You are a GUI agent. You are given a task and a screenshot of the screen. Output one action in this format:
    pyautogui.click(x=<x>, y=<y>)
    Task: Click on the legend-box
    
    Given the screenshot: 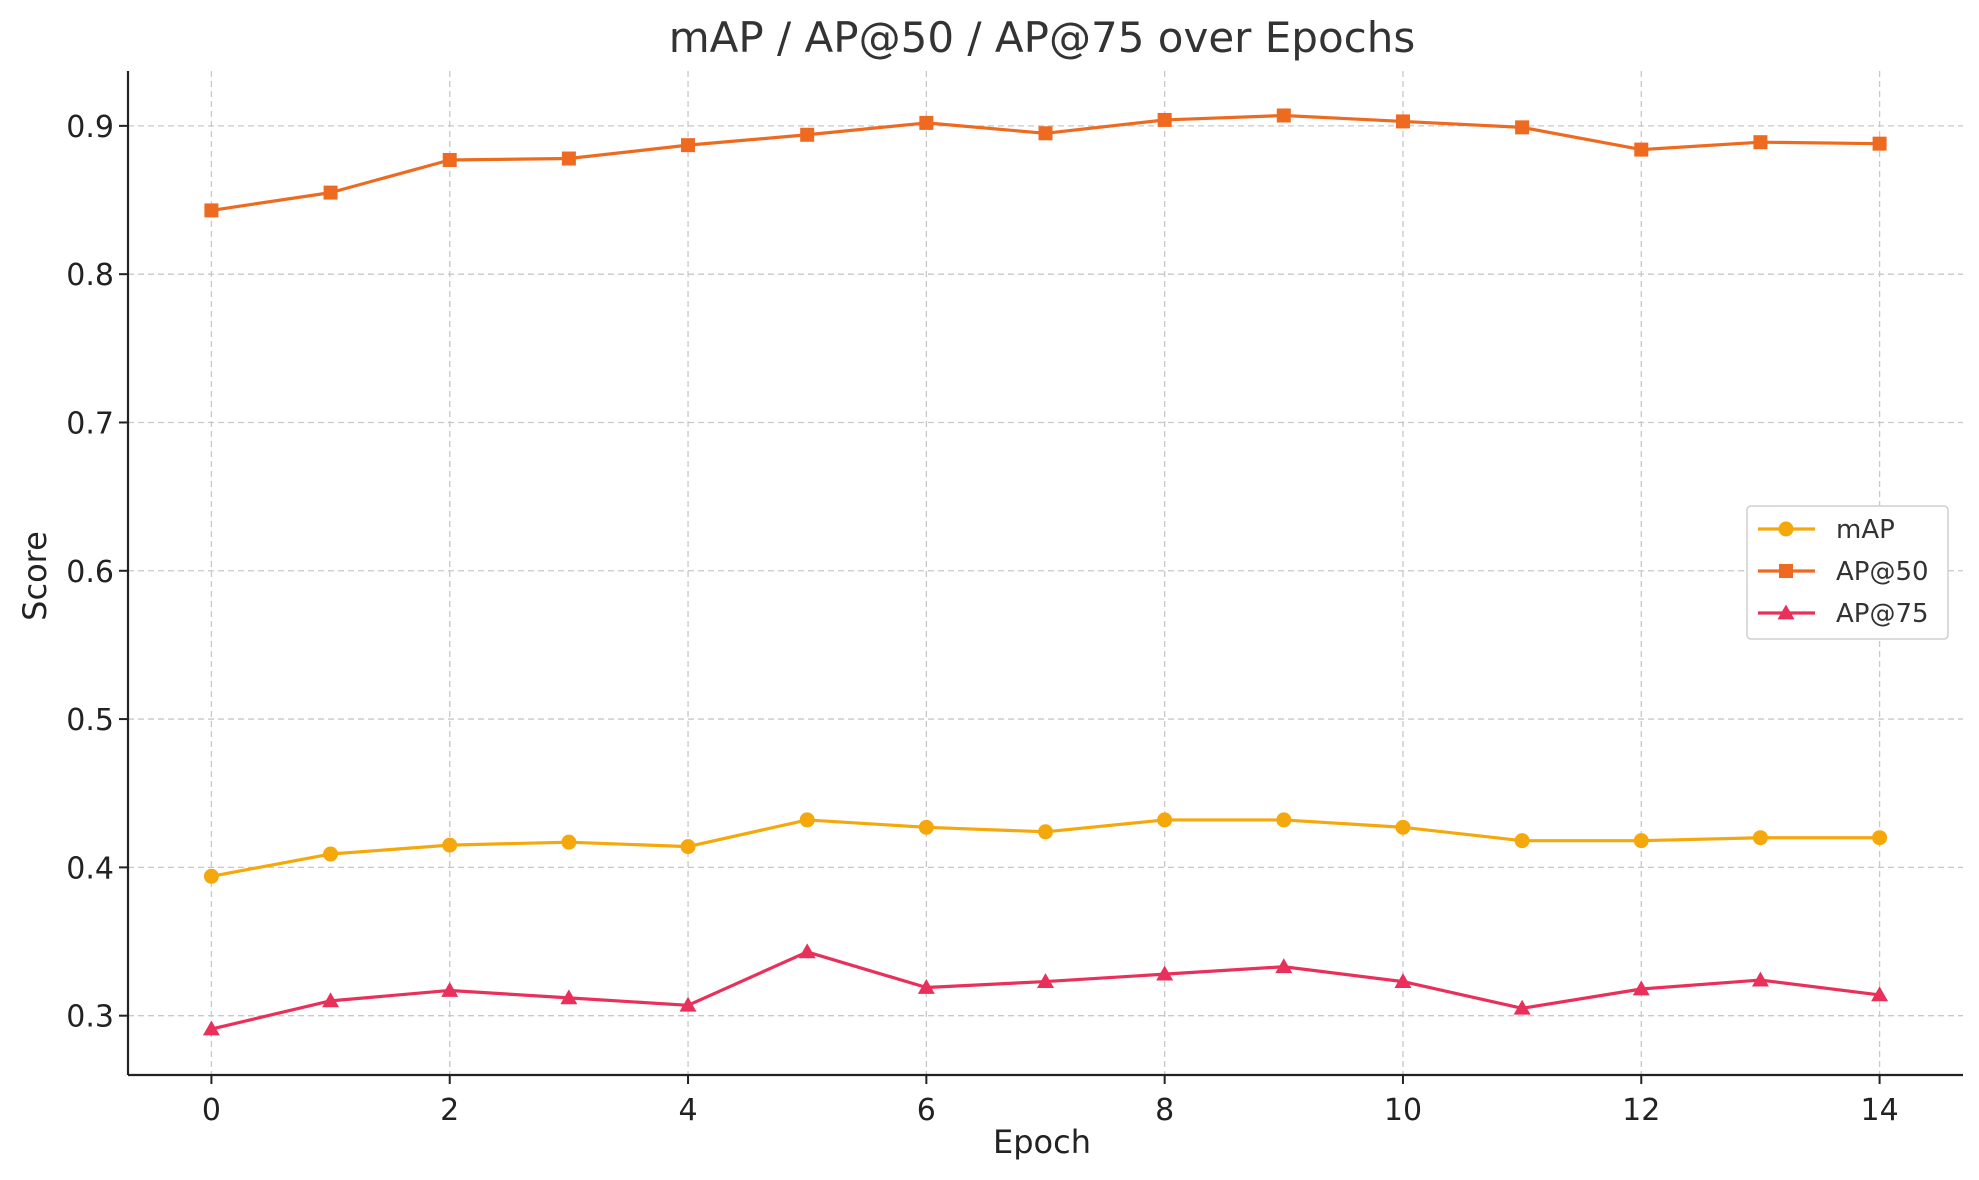 What is the action you would take?
    pyautogui.click(x=1847, y=572)
    